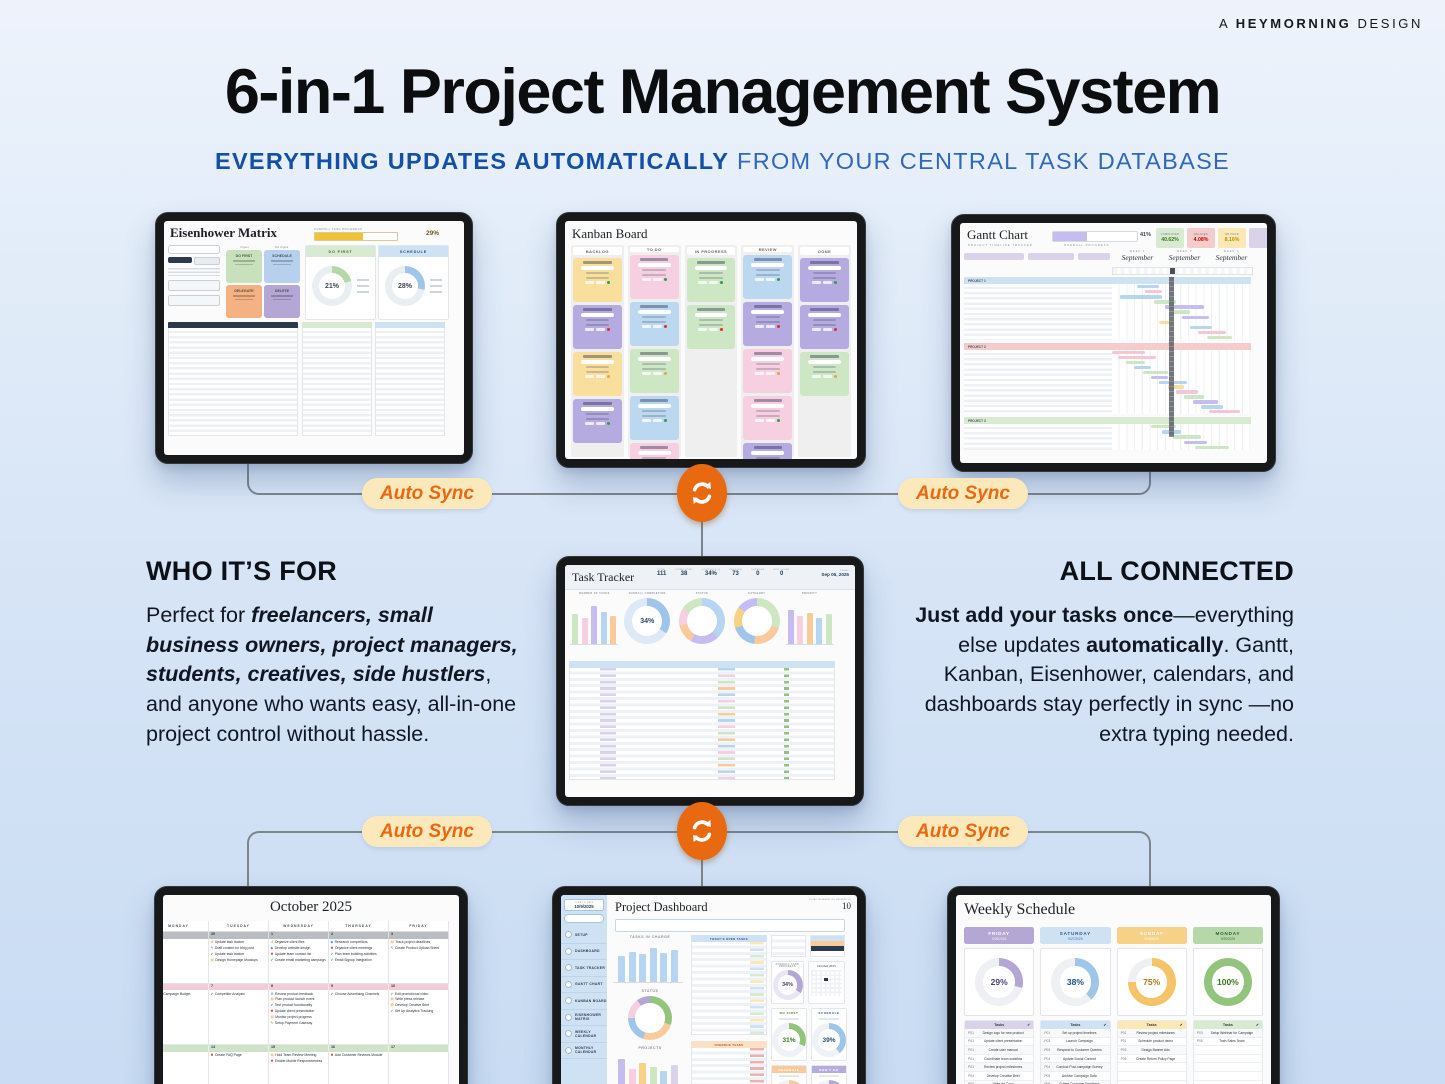 This screenshot has height=1084, width=1445. What do you see at coordinates (359, 1017) in the screenshot?
I see `calendar-cell: ✔ Choose Advertising Channels` at bounding box center [359, 1017].